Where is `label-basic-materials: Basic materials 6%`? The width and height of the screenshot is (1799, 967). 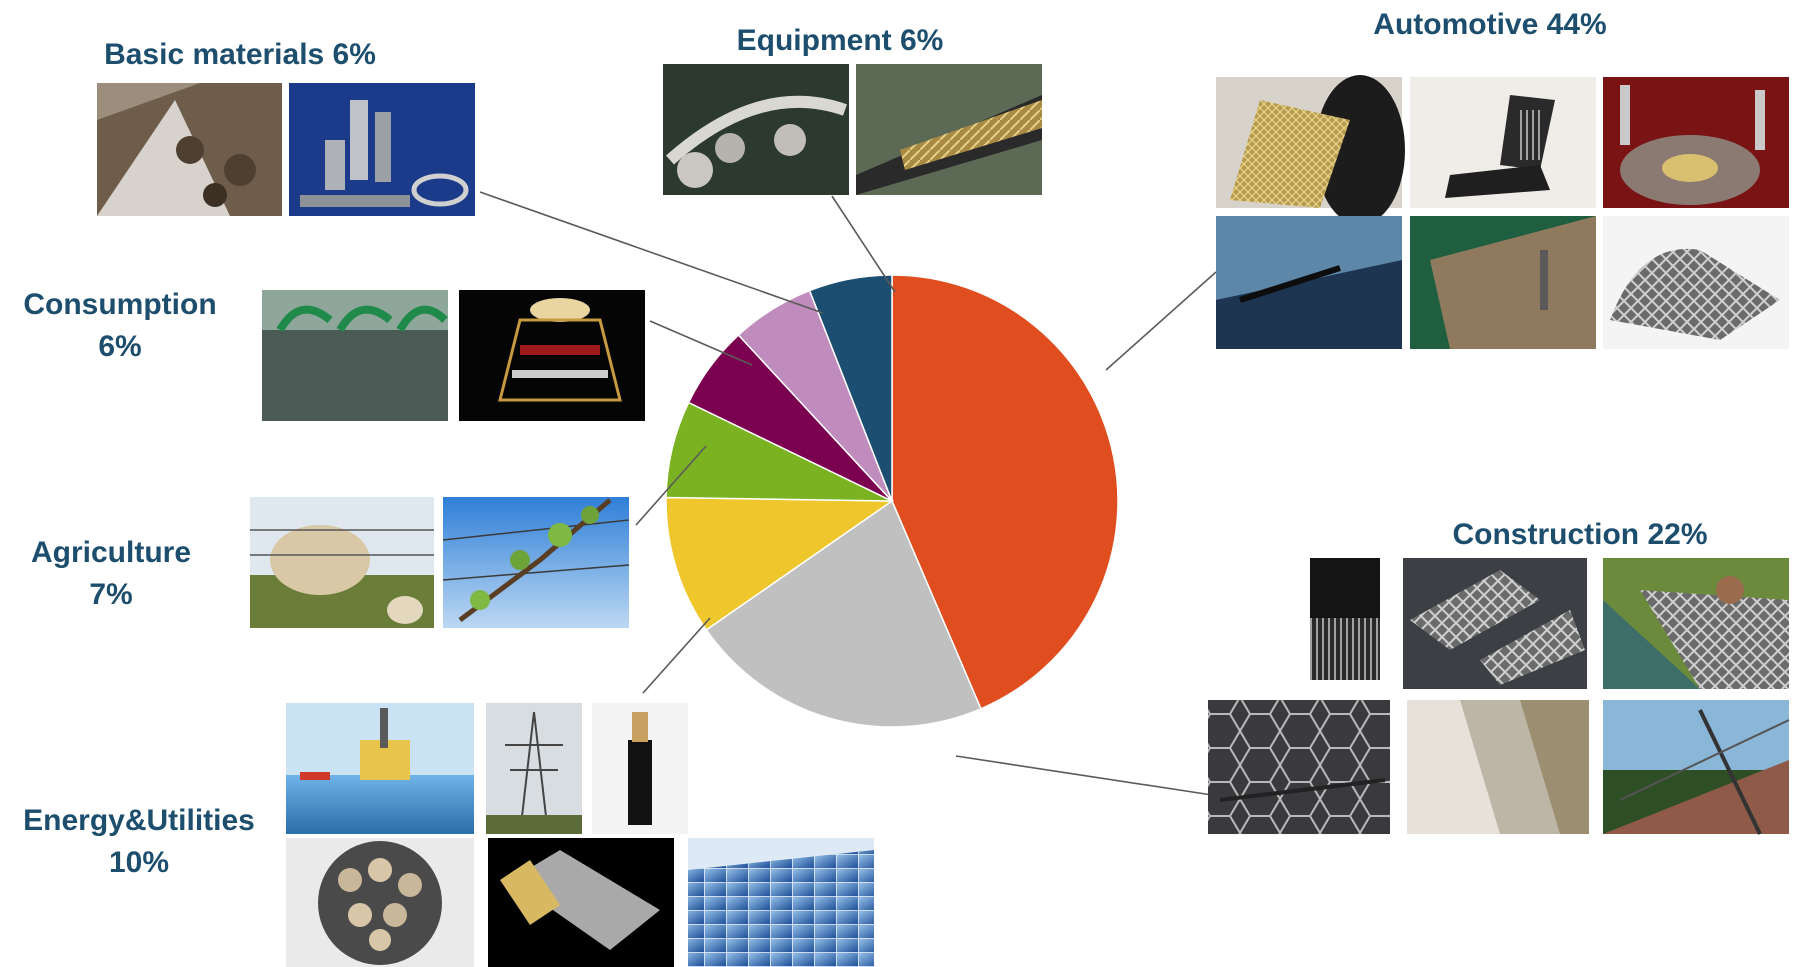
label-basic-materials: Basic materials 6% is located at coordinates (240, 54).